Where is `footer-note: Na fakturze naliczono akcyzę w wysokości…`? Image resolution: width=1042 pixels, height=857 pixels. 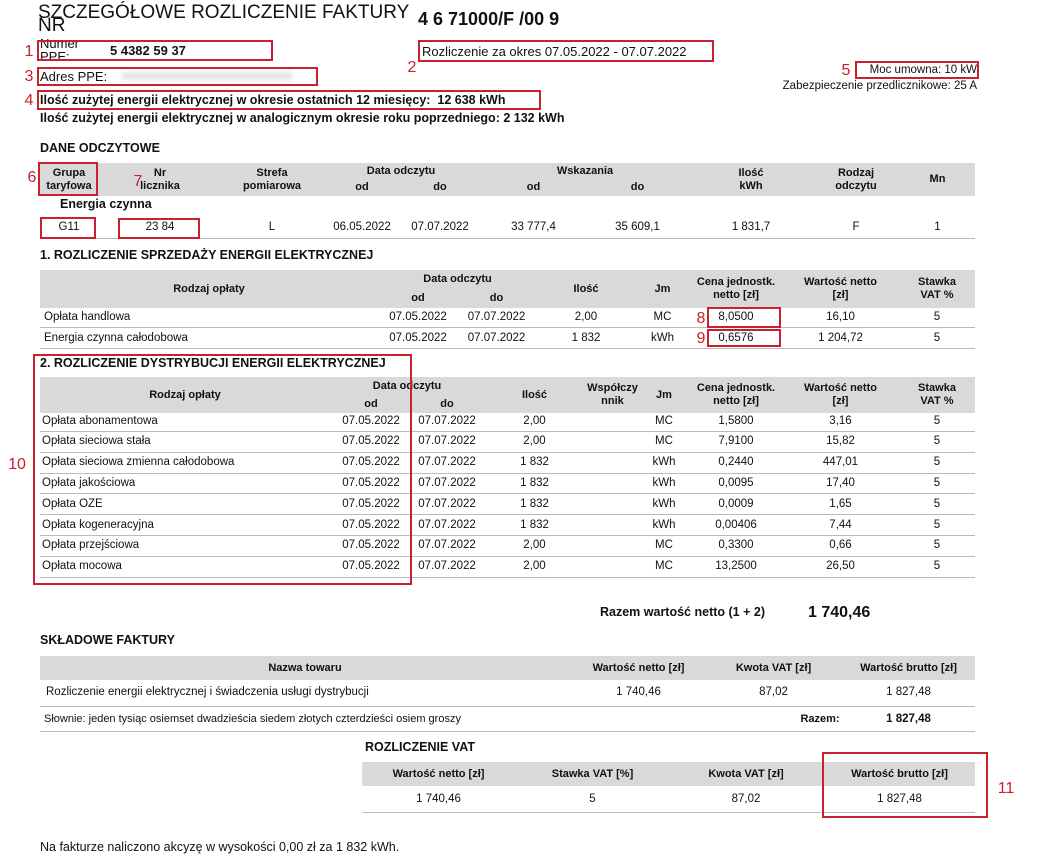
footer-note: Na fakturze naliczono akcyzę w wysokości… is located at coordinates (220, 846).